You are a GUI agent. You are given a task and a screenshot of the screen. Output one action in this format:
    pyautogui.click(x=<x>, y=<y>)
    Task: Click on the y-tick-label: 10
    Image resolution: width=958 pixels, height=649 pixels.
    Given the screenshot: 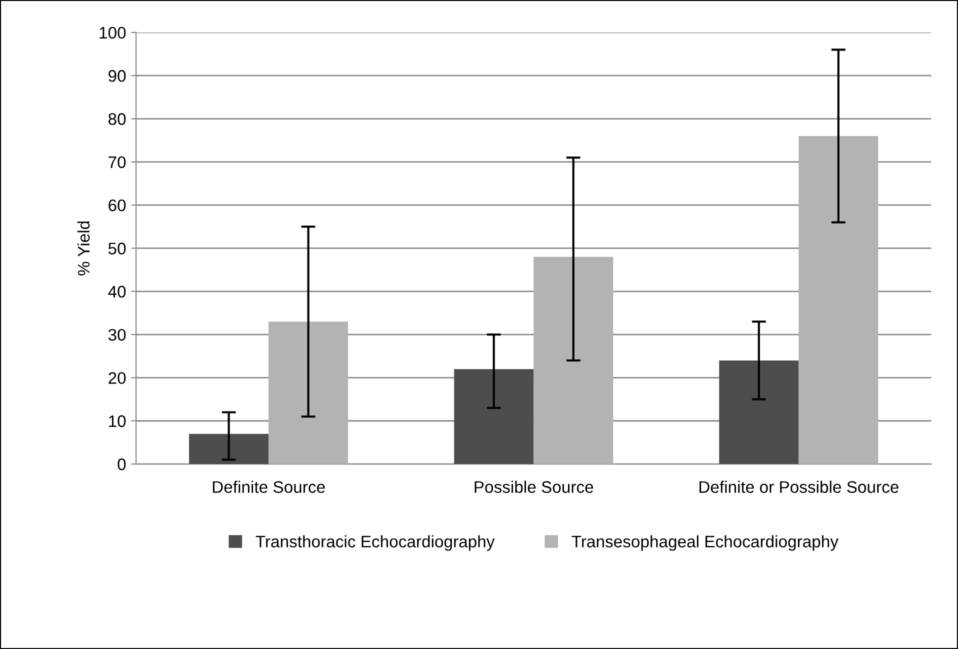 What is the action you would take?
    pyautogui.click(x=117, y=421)
    